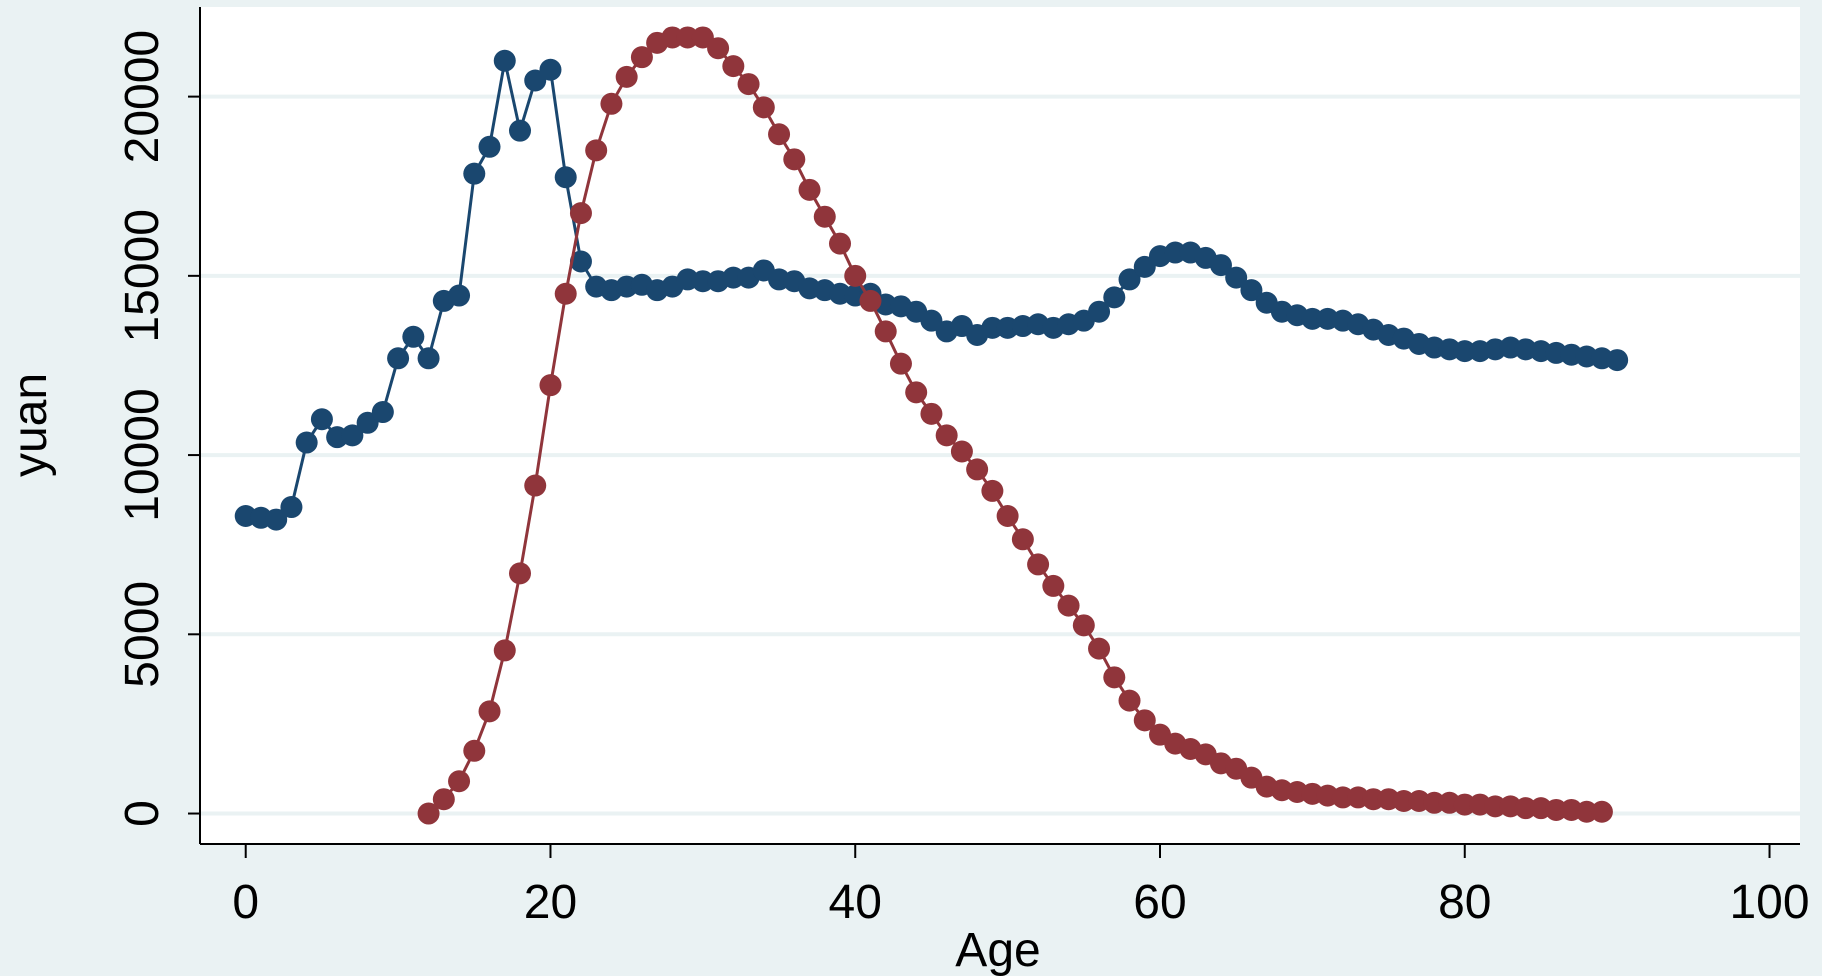  Describe the element at coordinates (550, 902) in the screenshot. I see `x-tick-label: 20` at that location.